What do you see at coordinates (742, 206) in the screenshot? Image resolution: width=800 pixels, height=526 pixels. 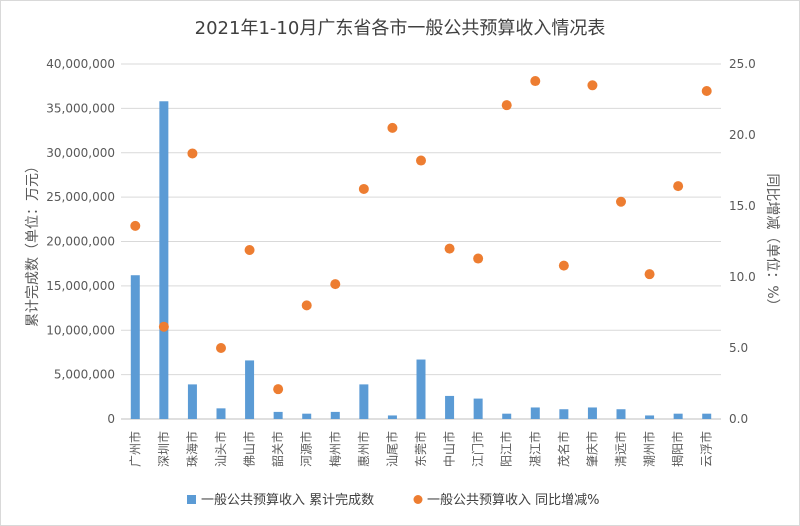 I see `right-tick-label: 15.0` at bounding box center [742, 206].